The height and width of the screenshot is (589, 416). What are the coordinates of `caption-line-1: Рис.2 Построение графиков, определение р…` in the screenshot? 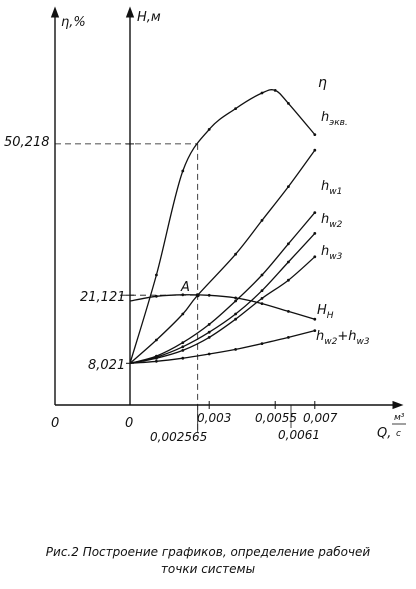 It's located at (208, 552).